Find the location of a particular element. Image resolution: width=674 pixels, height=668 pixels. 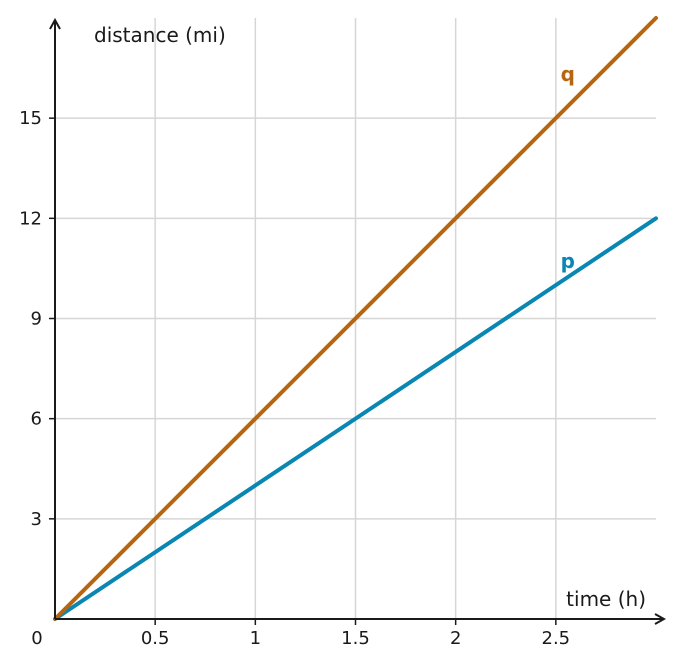

y-tick-label: 6 is located at coordinates (36, 419).